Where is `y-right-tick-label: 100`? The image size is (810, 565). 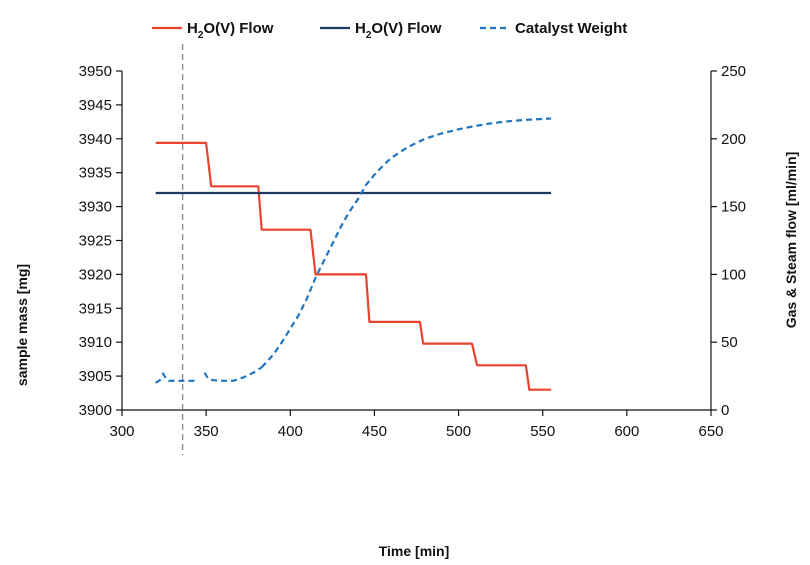
y-right-tick-label: 100 is located at coordinates (733, 274).